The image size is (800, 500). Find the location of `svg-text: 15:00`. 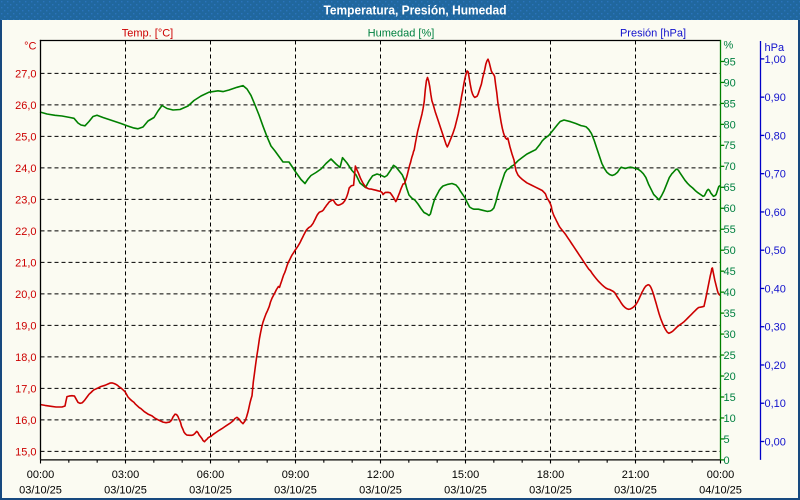

svg-text: 15:00 is located at coordinates (466, 475).